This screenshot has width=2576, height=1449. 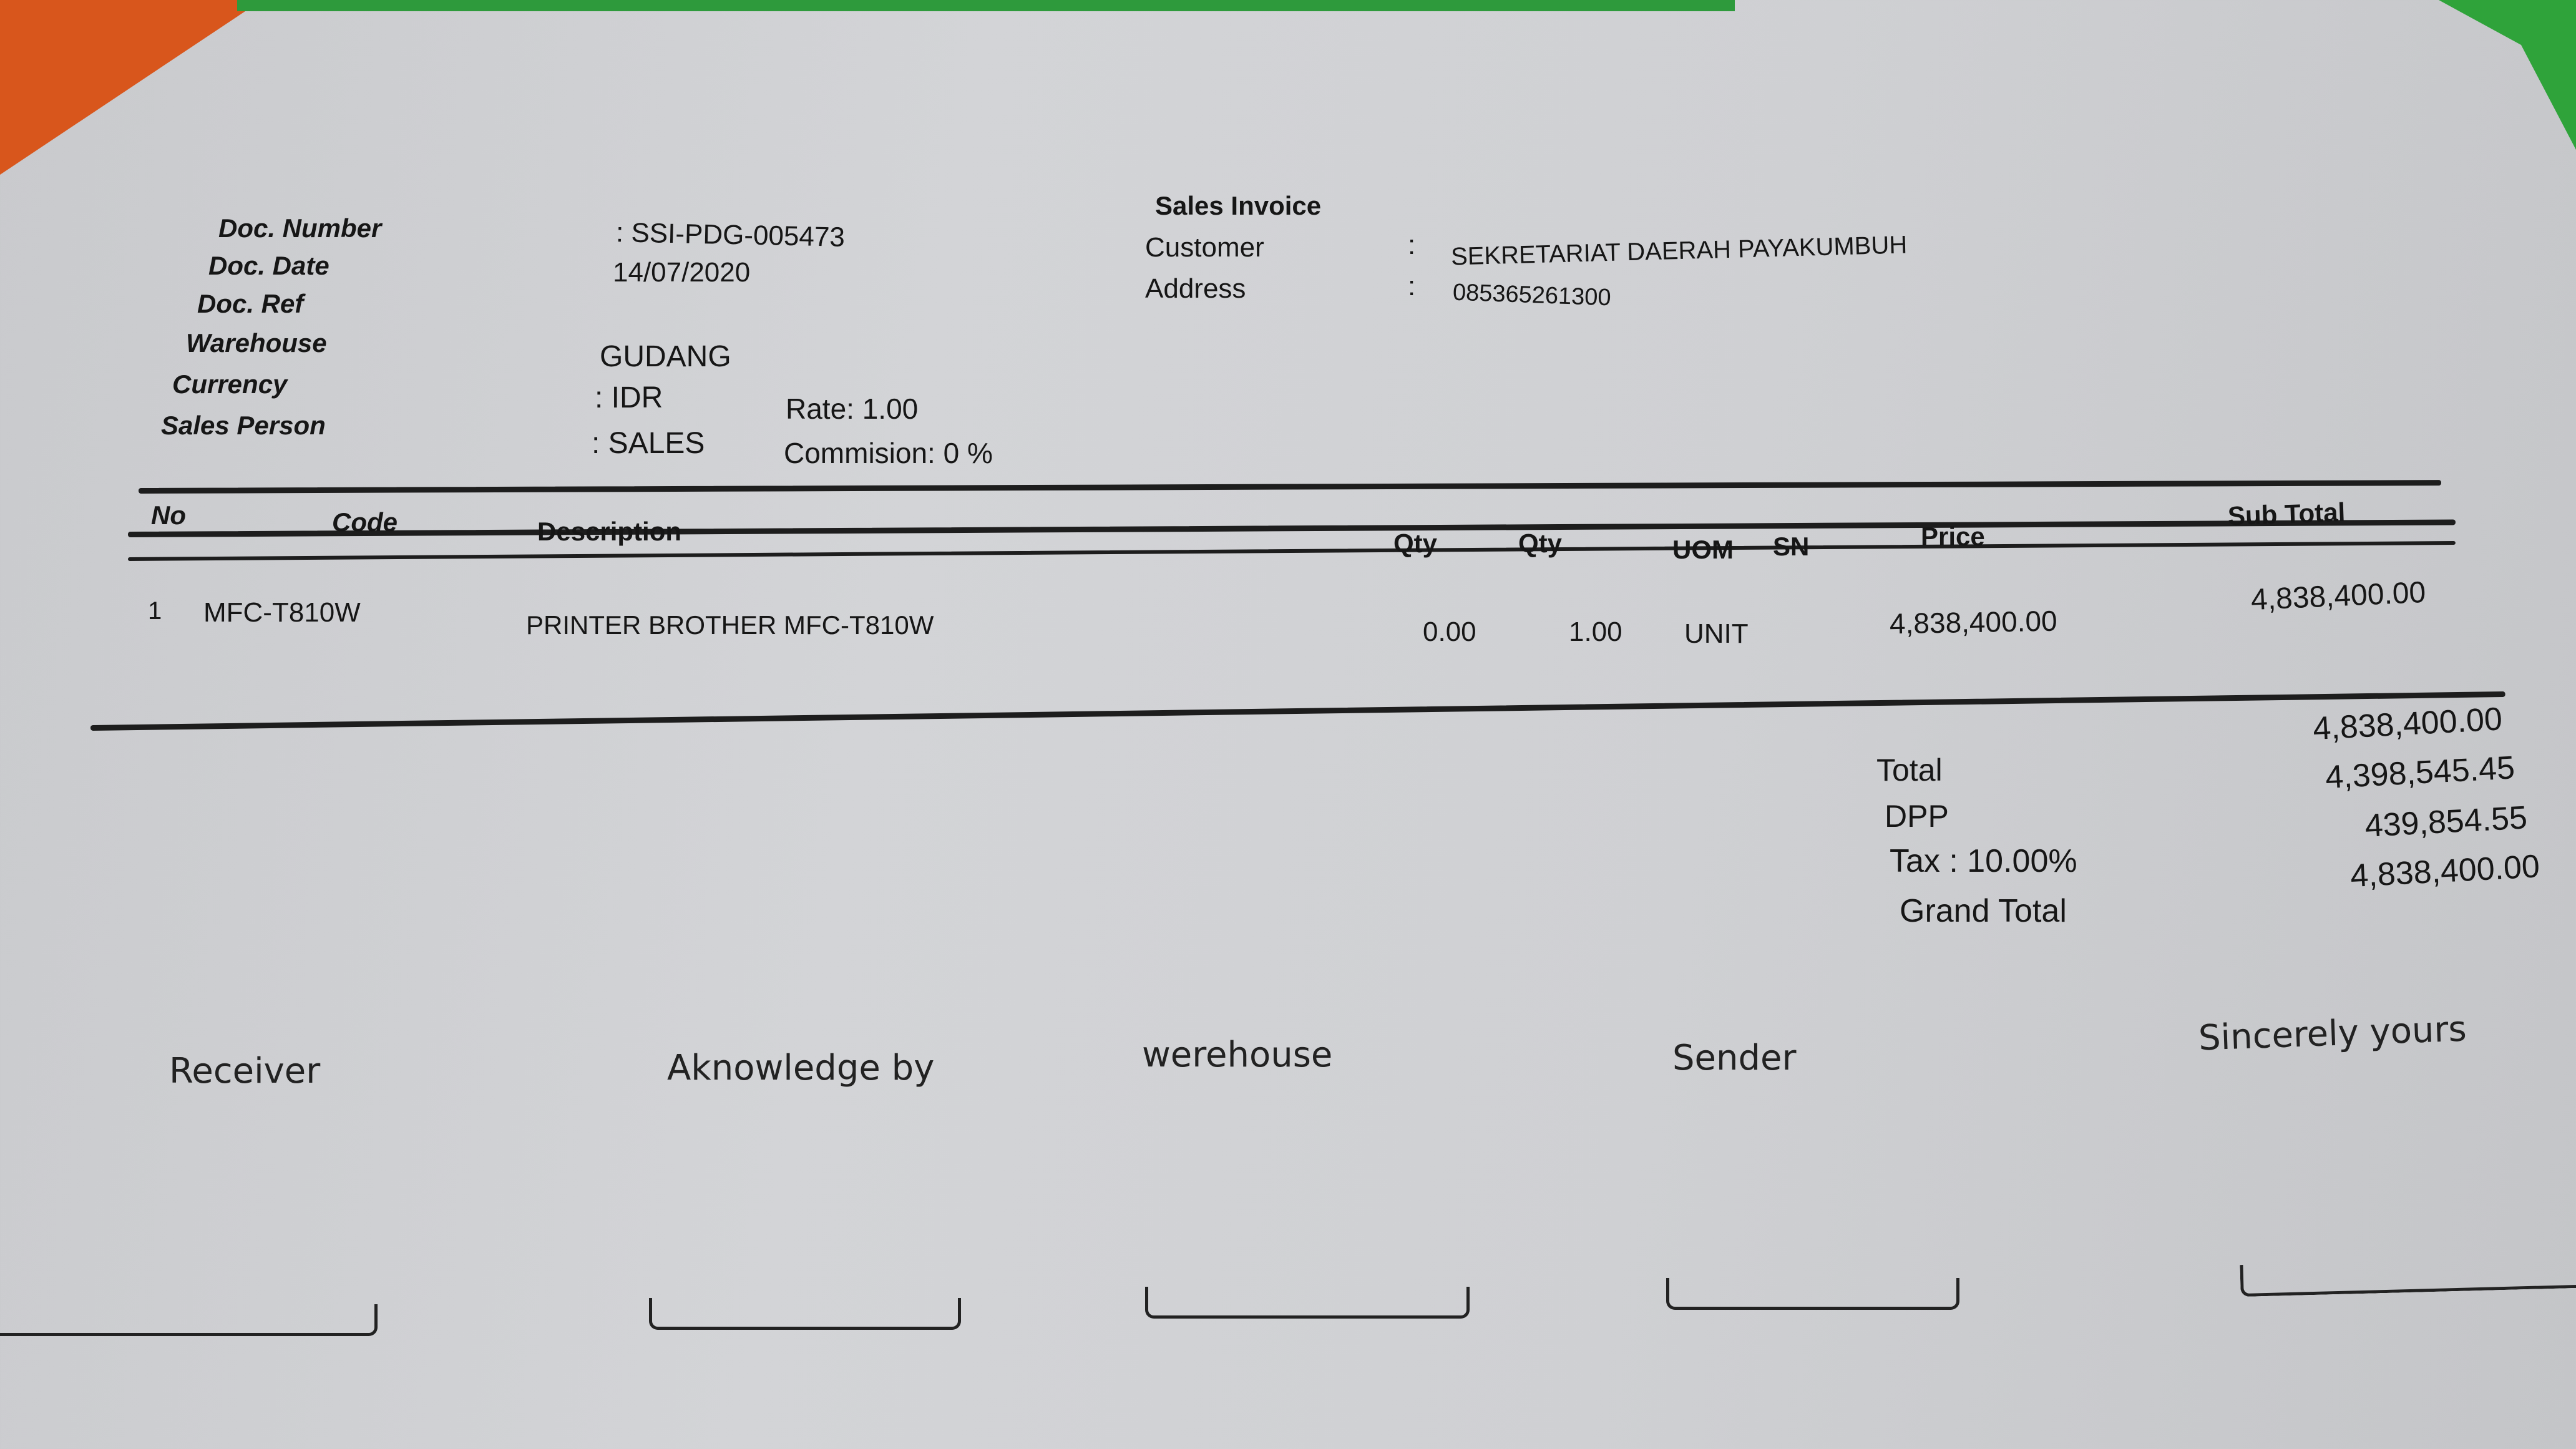 What do you see at coordinates (1983, 861) in the screenshot?
I see `tax-label: Tax : 10.00%` at bounding box center [1983, 861].